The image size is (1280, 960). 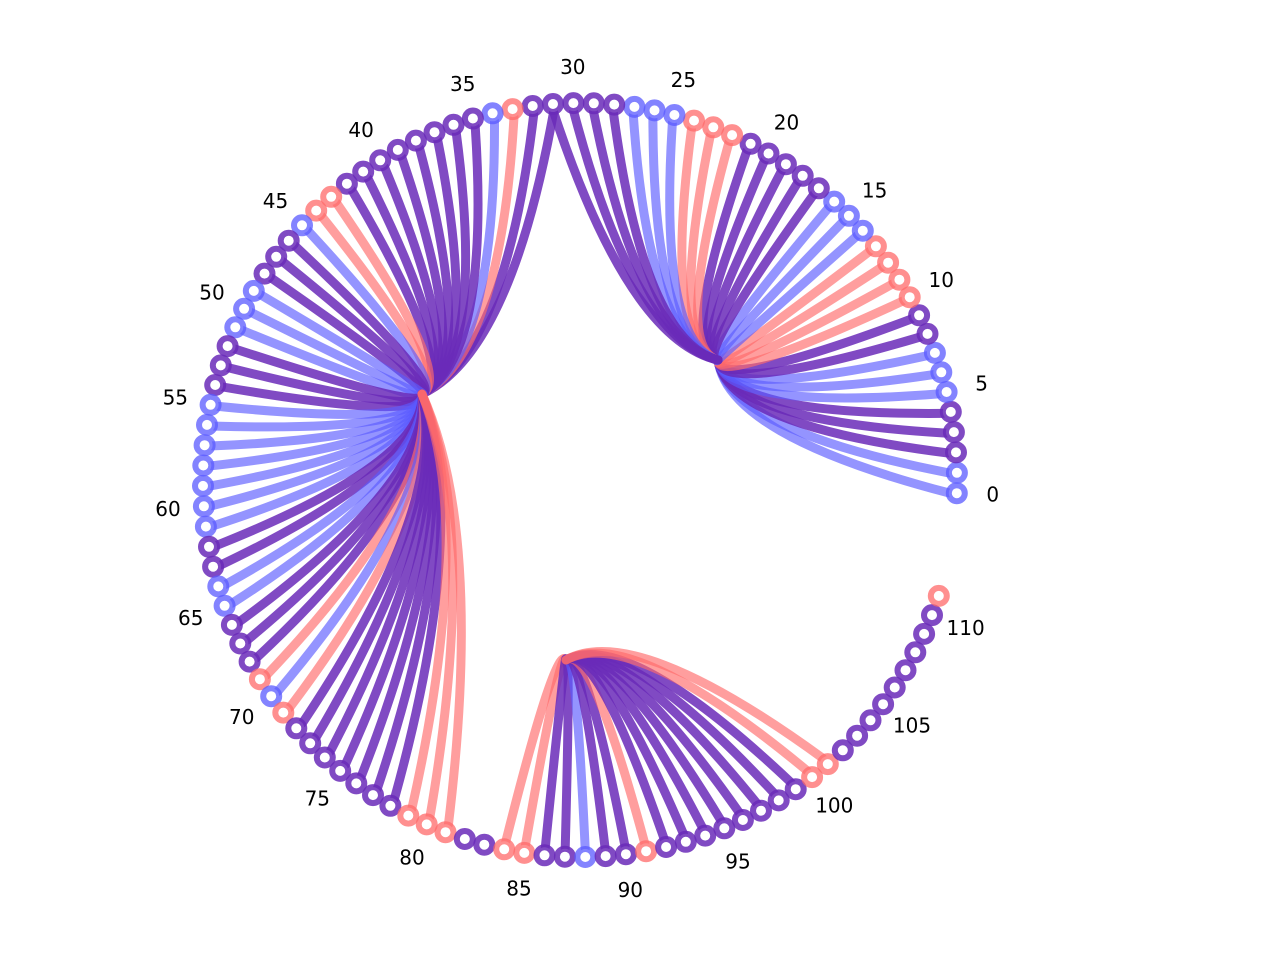 I want to click on node-label-55: 55, so click(x=175, y=398).